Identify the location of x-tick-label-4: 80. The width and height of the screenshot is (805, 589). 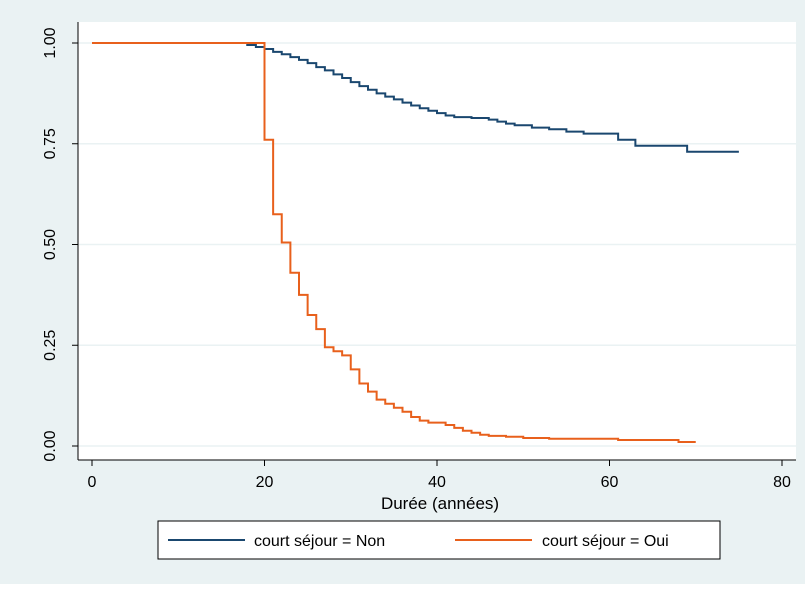
(782, 482).